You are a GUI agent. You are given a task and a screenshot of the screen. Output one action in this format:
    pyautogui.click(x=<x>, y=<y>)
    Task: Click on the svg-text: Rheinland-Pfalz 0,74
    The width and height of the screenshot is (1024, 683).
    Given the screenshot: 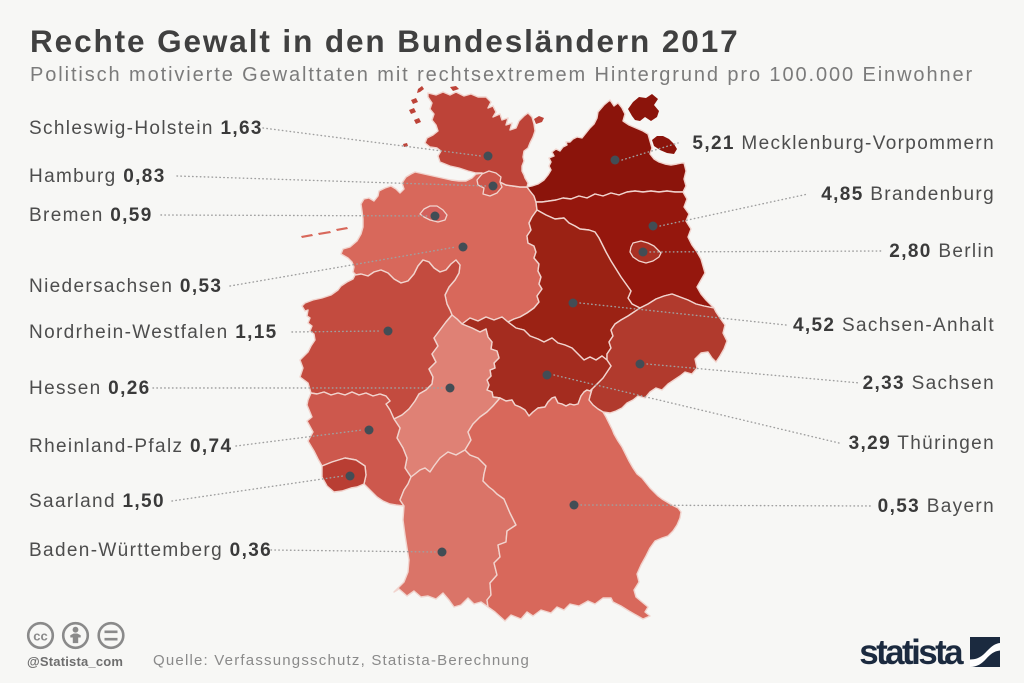 What is the action you would take?
    pyautogui.click(x=130, y=446)
    